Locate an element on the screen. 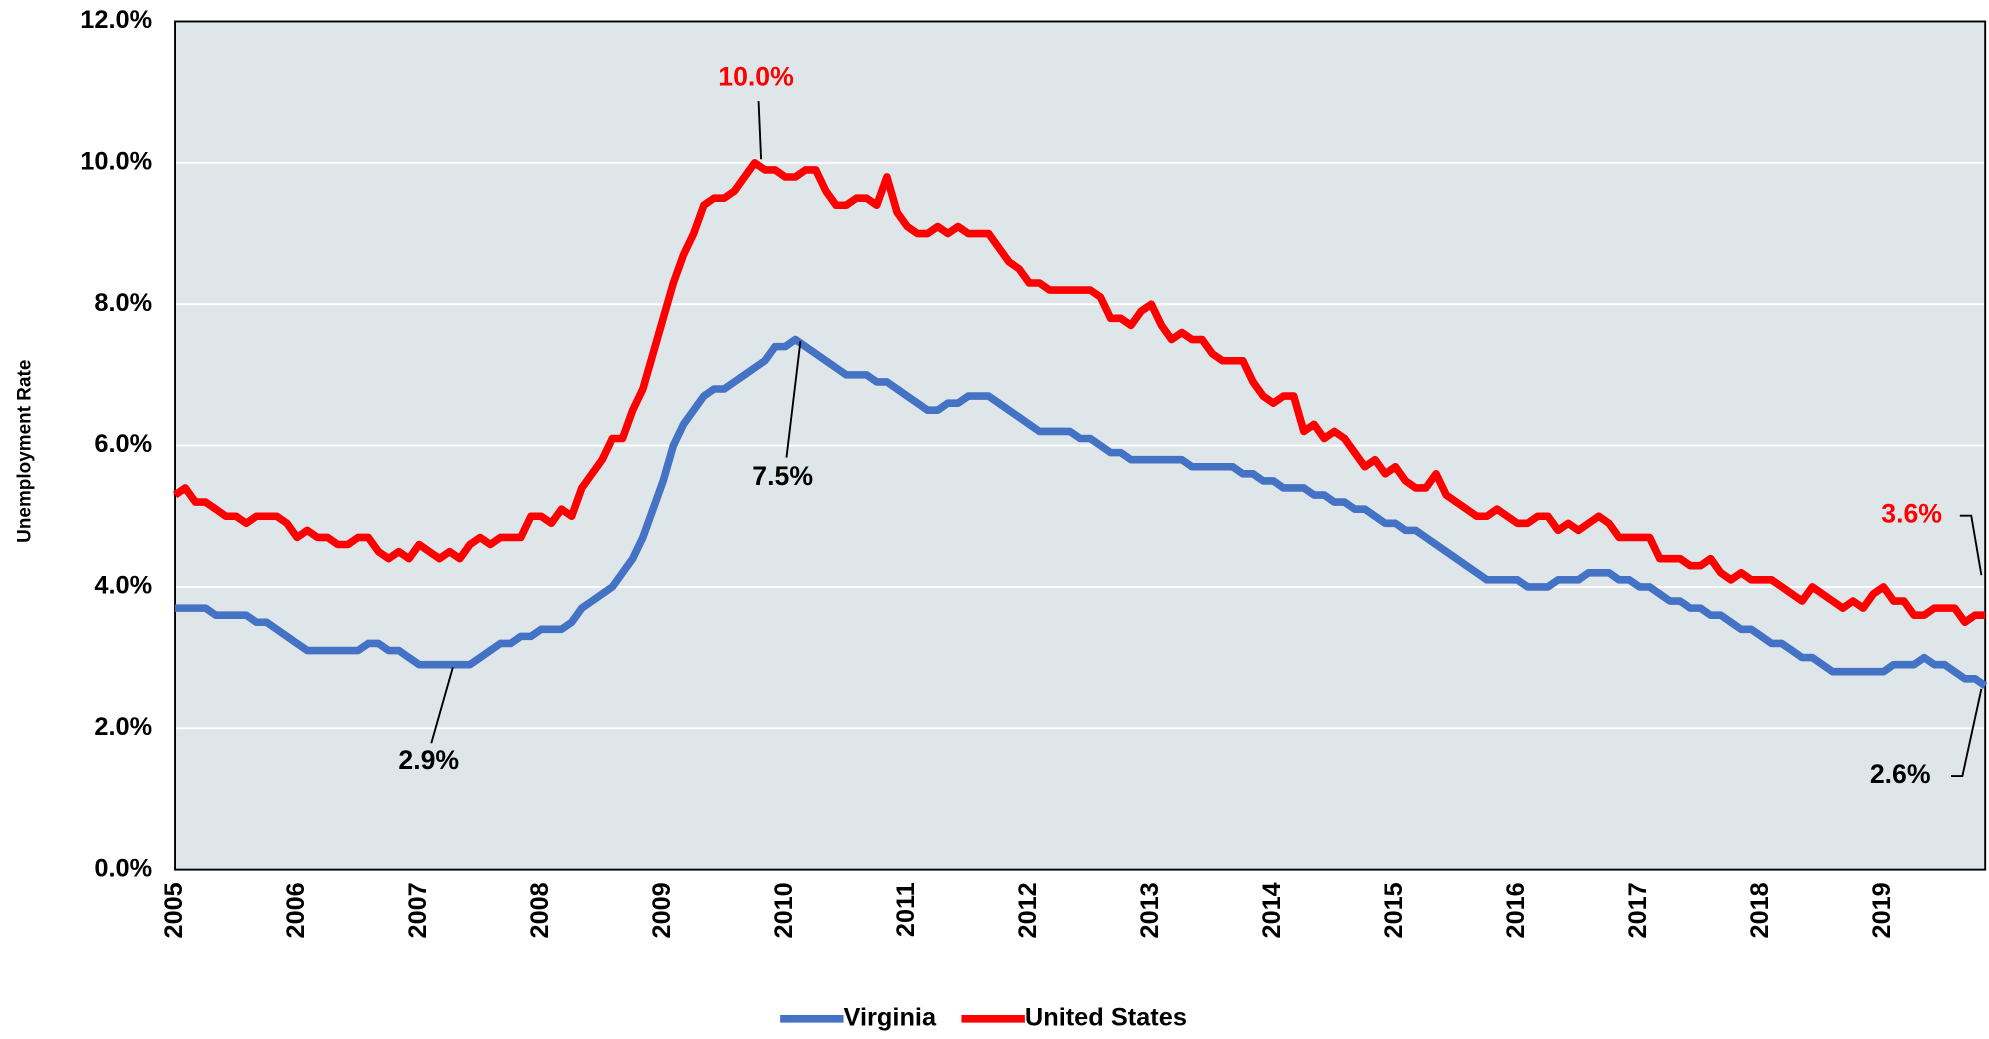  x-tick-label: 2012 is located at coordinates (1028, 910).